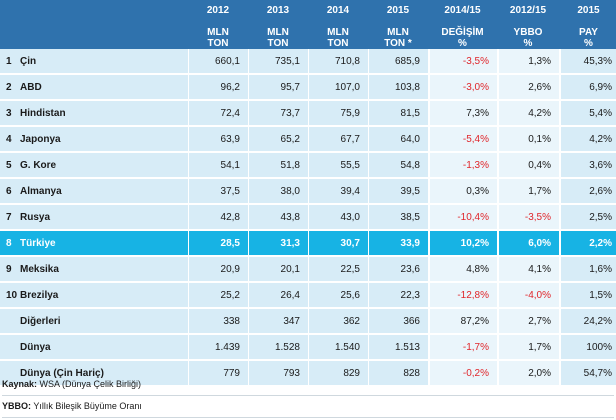  What do you see at coordinates (218, 12) in the screenshot?
I see `header-period-0: 2012` at bounding box center [218, 12].